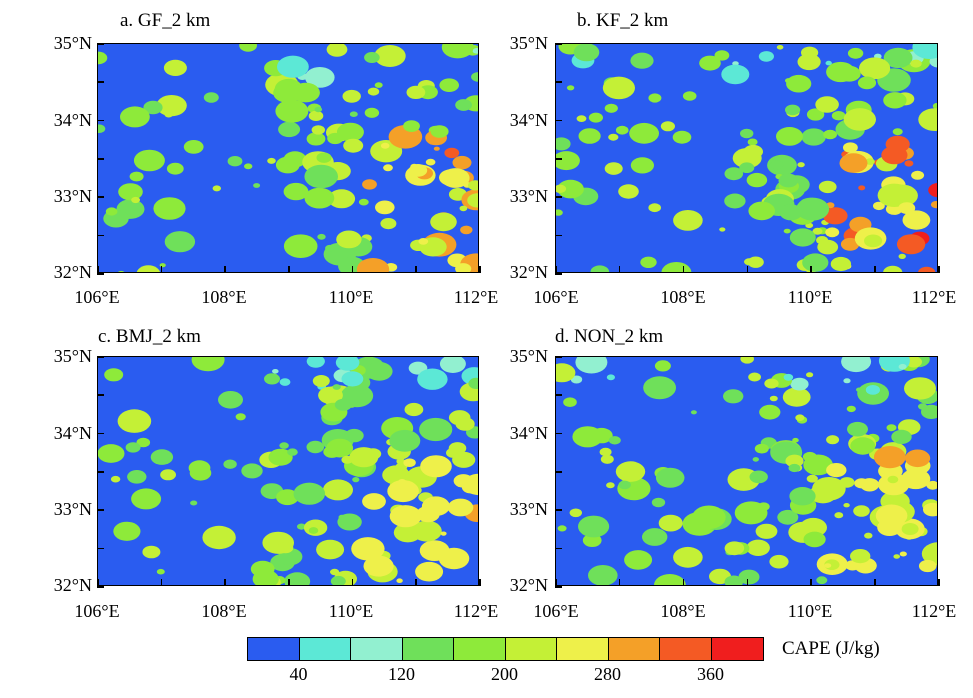  What do you see at coordinates (683, 611) in the screenshot?
I see `lon-label-108-d: 108°E` at bounding box center [683, 611].